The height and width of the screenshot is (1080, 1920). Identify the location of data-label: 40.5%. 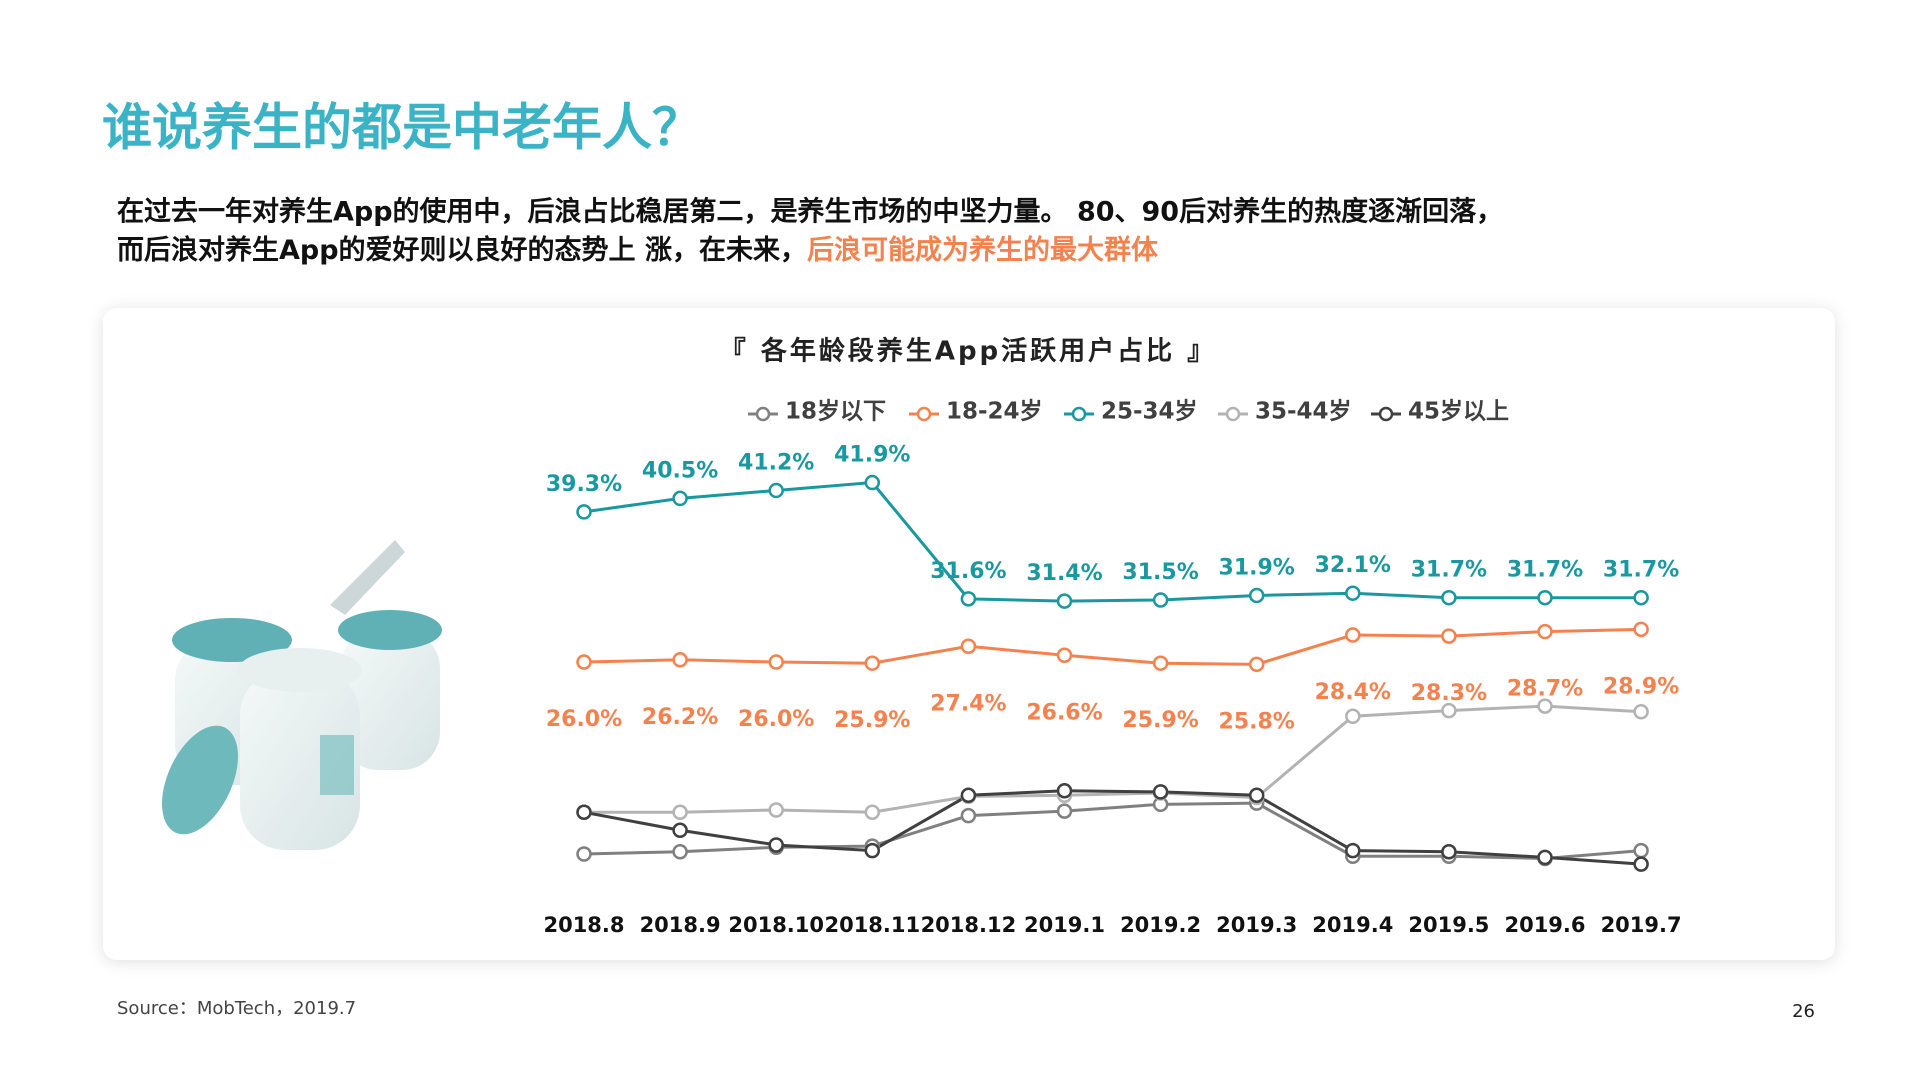
(680, 470).